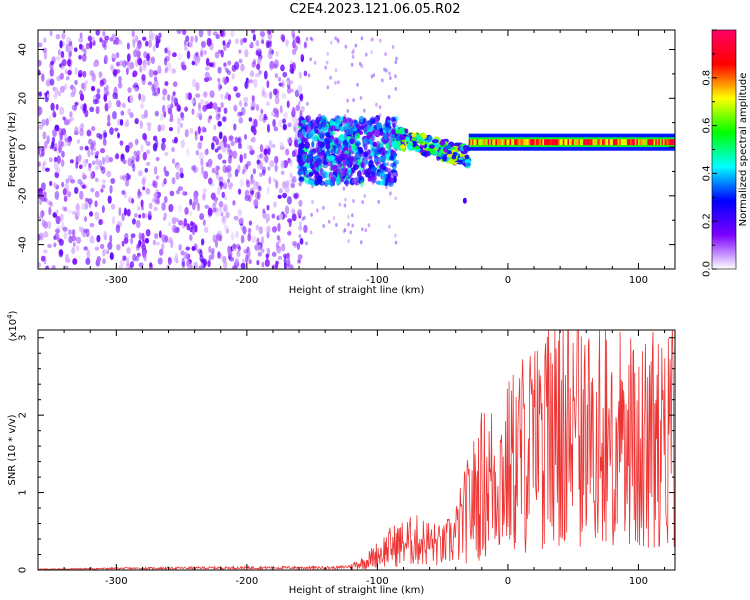  Describe the element at coordinates (724, 149) in the screenshot. I see `colorbar-gradient` at that location.